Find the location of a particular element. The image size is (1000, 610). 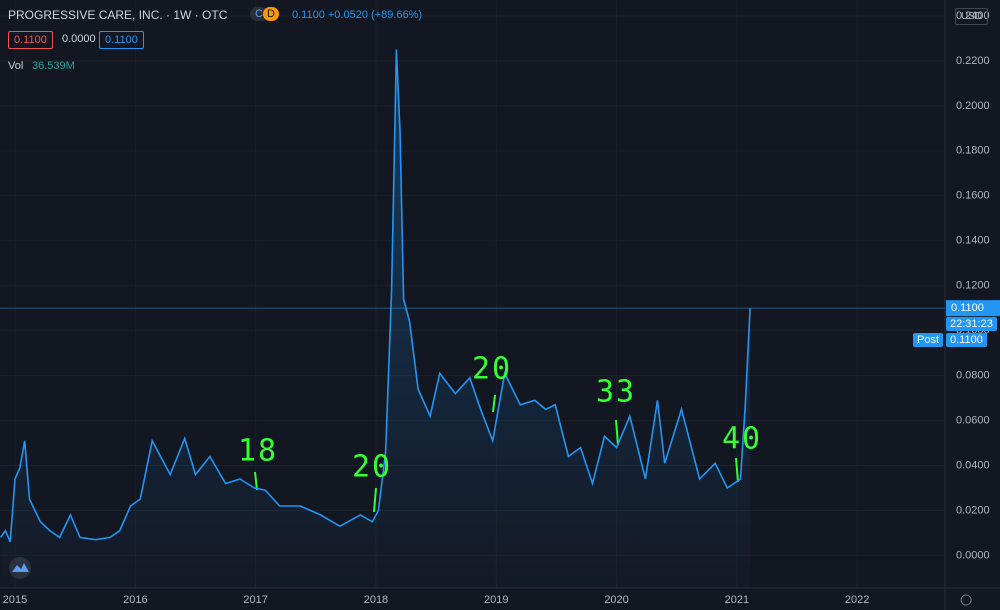

y-tick-label: 0.1400 is located at coordinates (973, 241).